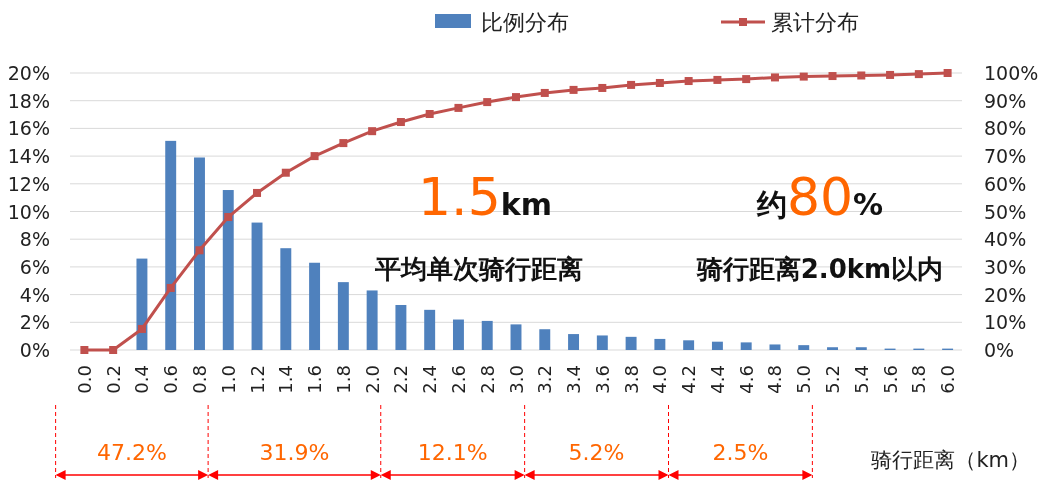  What do you see at coordinates (596, 452) in the screenshot?
I see `text: 5.2%` at bounding box center [596, 452].